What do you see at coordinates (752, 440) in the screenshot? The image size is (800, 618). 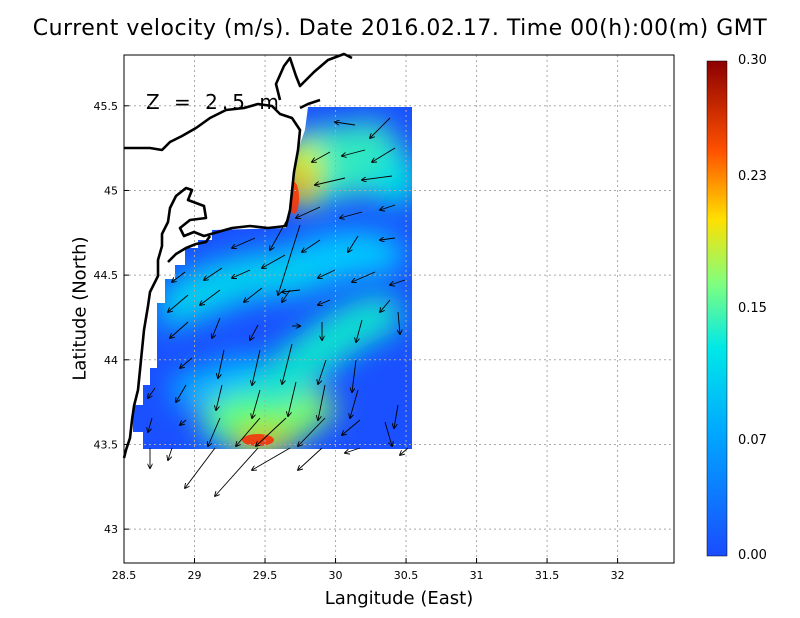 I see `colorbar-tick-label: 0.07` at bounding box center [752, 440].